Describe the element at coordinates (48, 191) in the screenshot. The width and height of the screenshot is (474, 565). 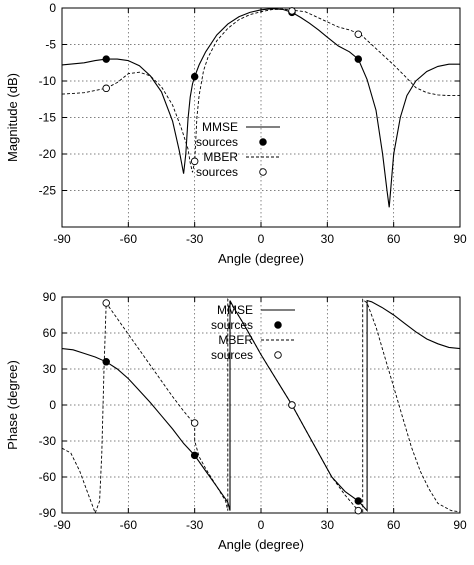
I see `y-tick-label: -25` at that location.